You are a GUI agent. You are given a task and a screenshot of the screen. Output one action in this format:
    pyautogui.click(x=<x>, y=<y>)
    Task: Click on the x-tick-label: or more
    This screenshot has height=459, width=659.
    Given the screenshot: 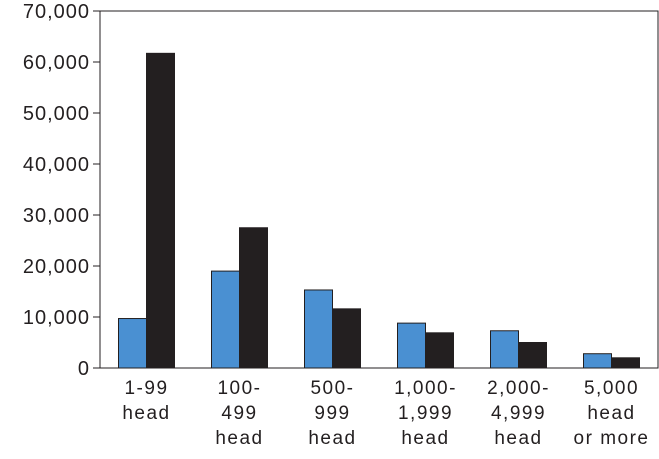 What is the action you would take?
    pyautogui.click(x=612, y=438)
    